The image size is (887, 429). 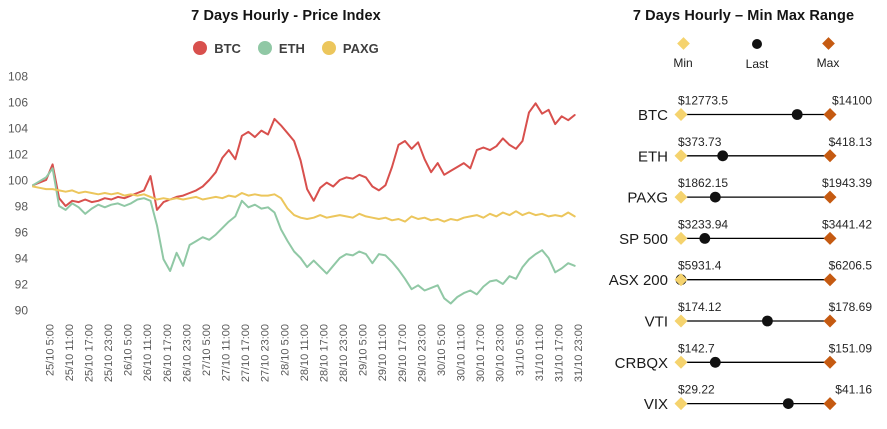 What do you see at coordinates (743, 16) in the screenshot?
I see `range-chart-title: 7 Days Hourly – Min Max Range` at bounding box center [743, 16].